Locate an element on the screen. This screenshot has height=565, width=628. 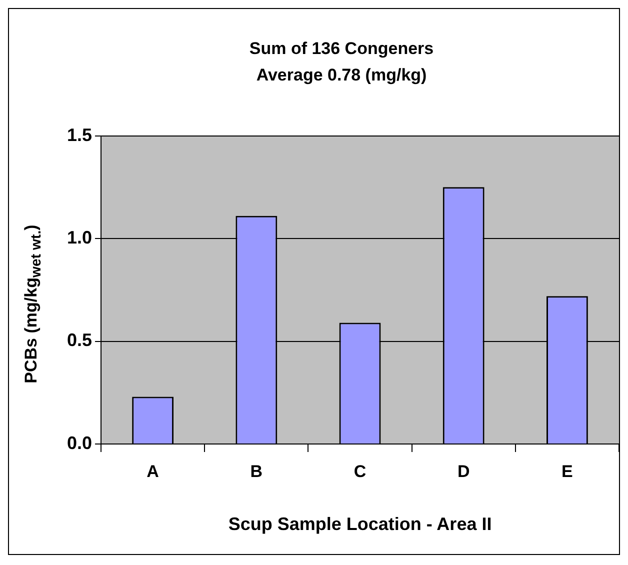
x-tick-label: E is located at coordinates (567, 471).